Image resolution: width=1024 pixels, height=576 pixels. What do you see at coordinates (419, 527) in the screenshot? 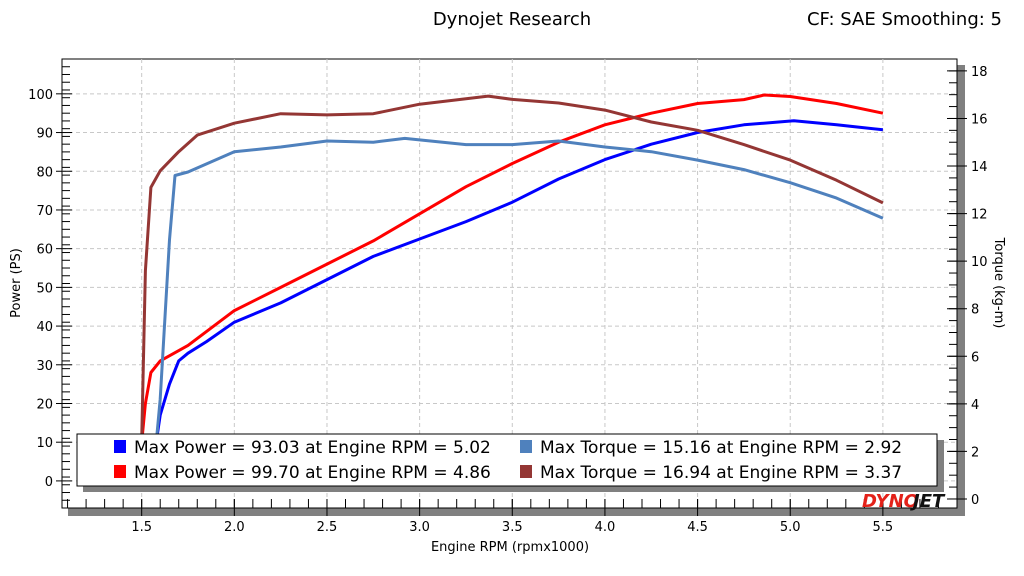
I see `x-tick-label: 3.0` at bounding box center [419, 527].